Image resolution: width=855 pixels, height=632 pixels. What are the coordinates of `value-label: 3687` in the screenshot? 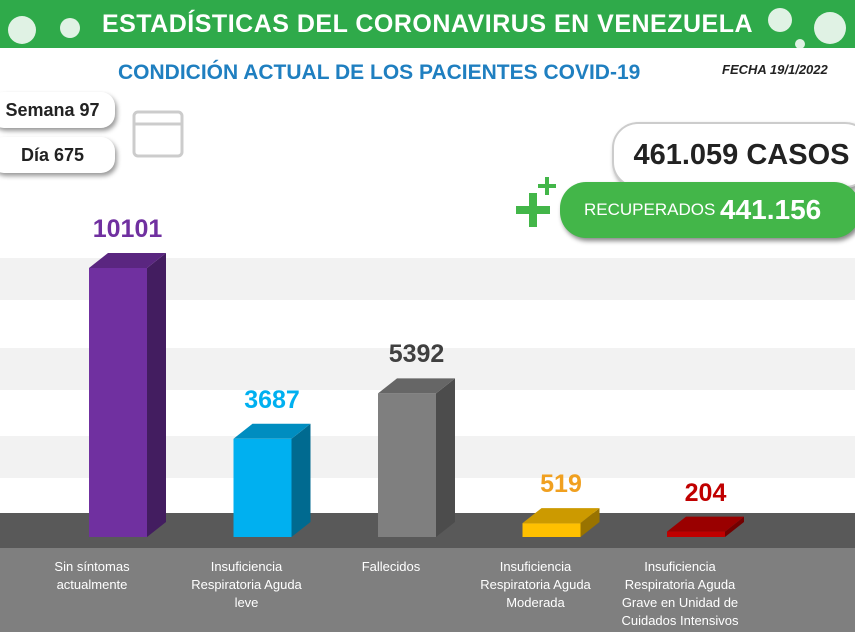 It's located at (272, 399).